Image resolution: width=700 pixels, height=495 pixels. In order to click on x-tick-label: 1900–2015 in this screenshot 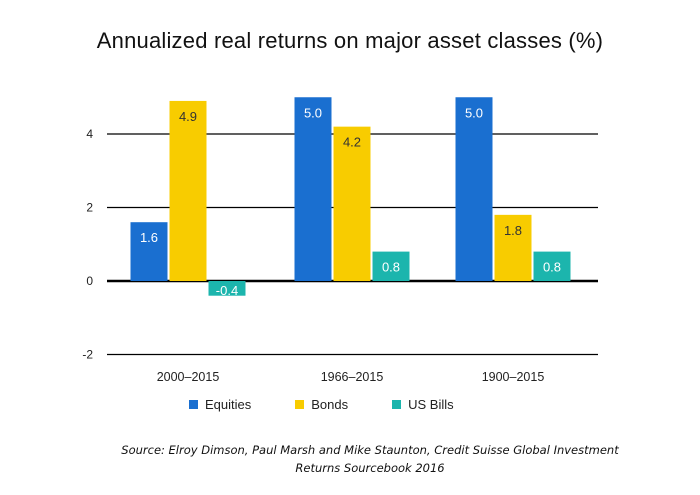, I will do `click(513, 377)`.